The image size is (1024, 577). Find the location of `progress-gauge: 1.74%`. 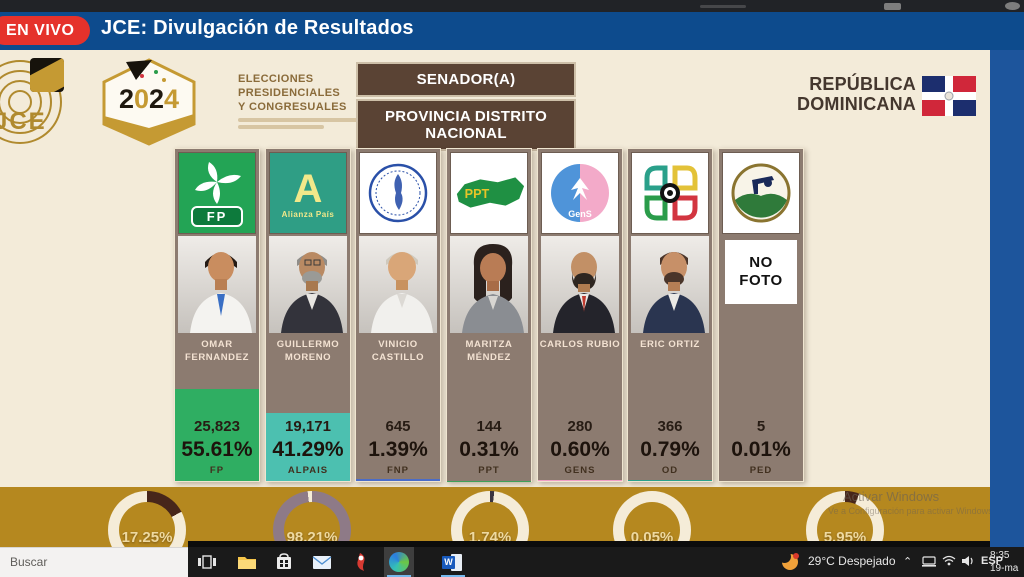

progress-gauge: 1.74% is located at coordinates (490, 519).